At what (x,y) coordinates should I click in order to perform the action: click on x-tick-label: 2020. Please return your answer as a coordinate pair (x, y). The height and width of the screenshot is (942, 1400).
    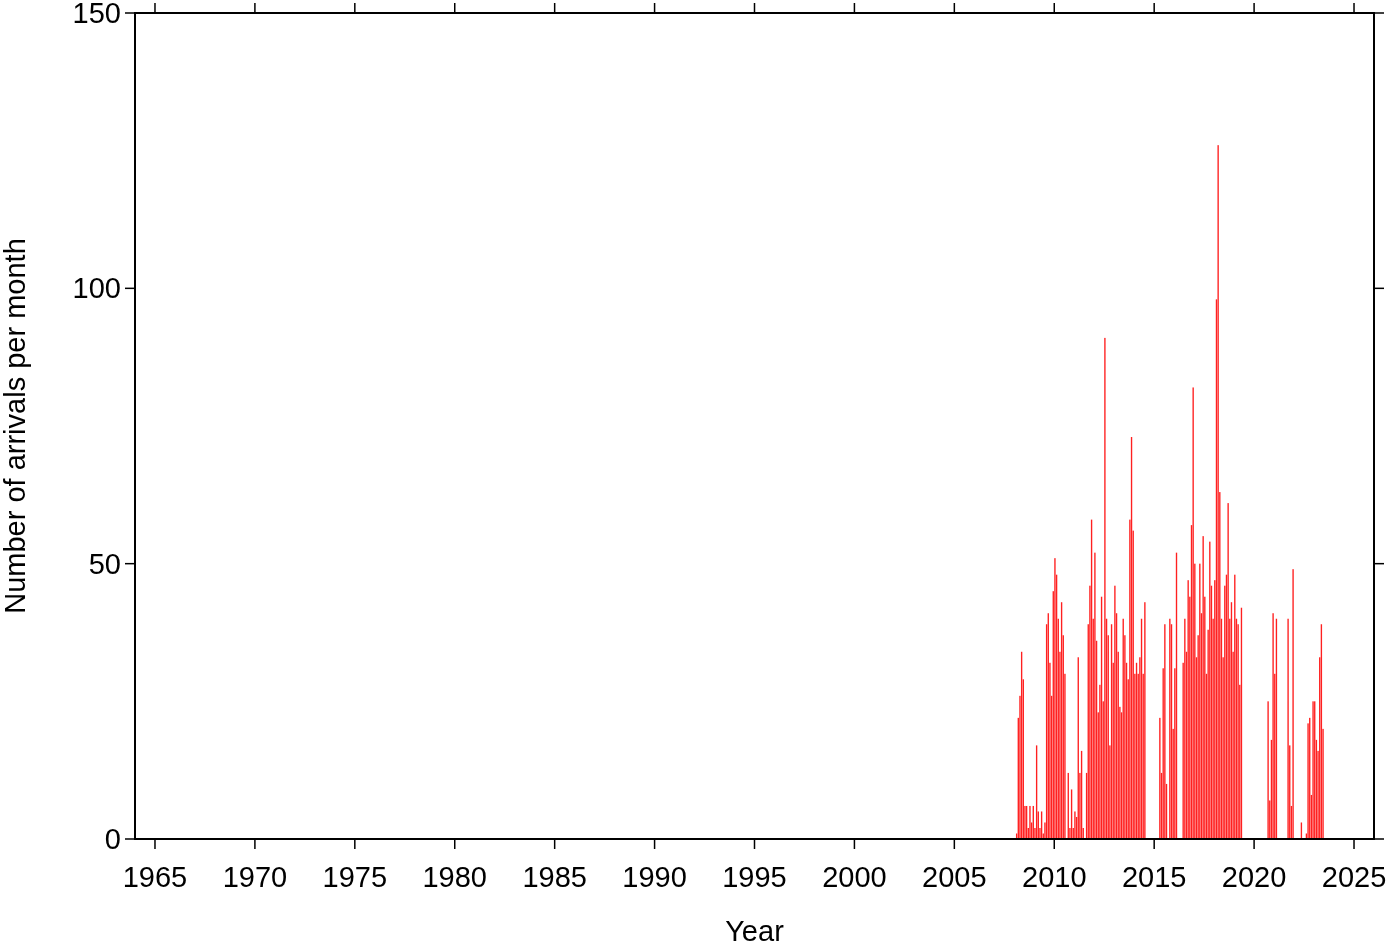
    Looking at the image, I should click on (1254, 877).